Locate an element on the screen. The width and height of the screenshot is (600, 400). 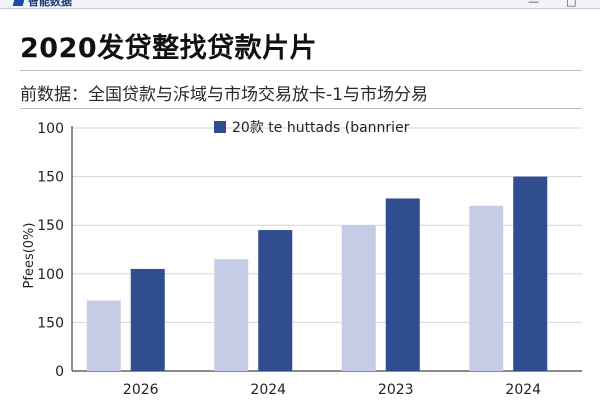
page-subtitle: 前数据：全国贷款与泝域与市场交易放卡-1与市场分易 is located at coordinates (224, 95).